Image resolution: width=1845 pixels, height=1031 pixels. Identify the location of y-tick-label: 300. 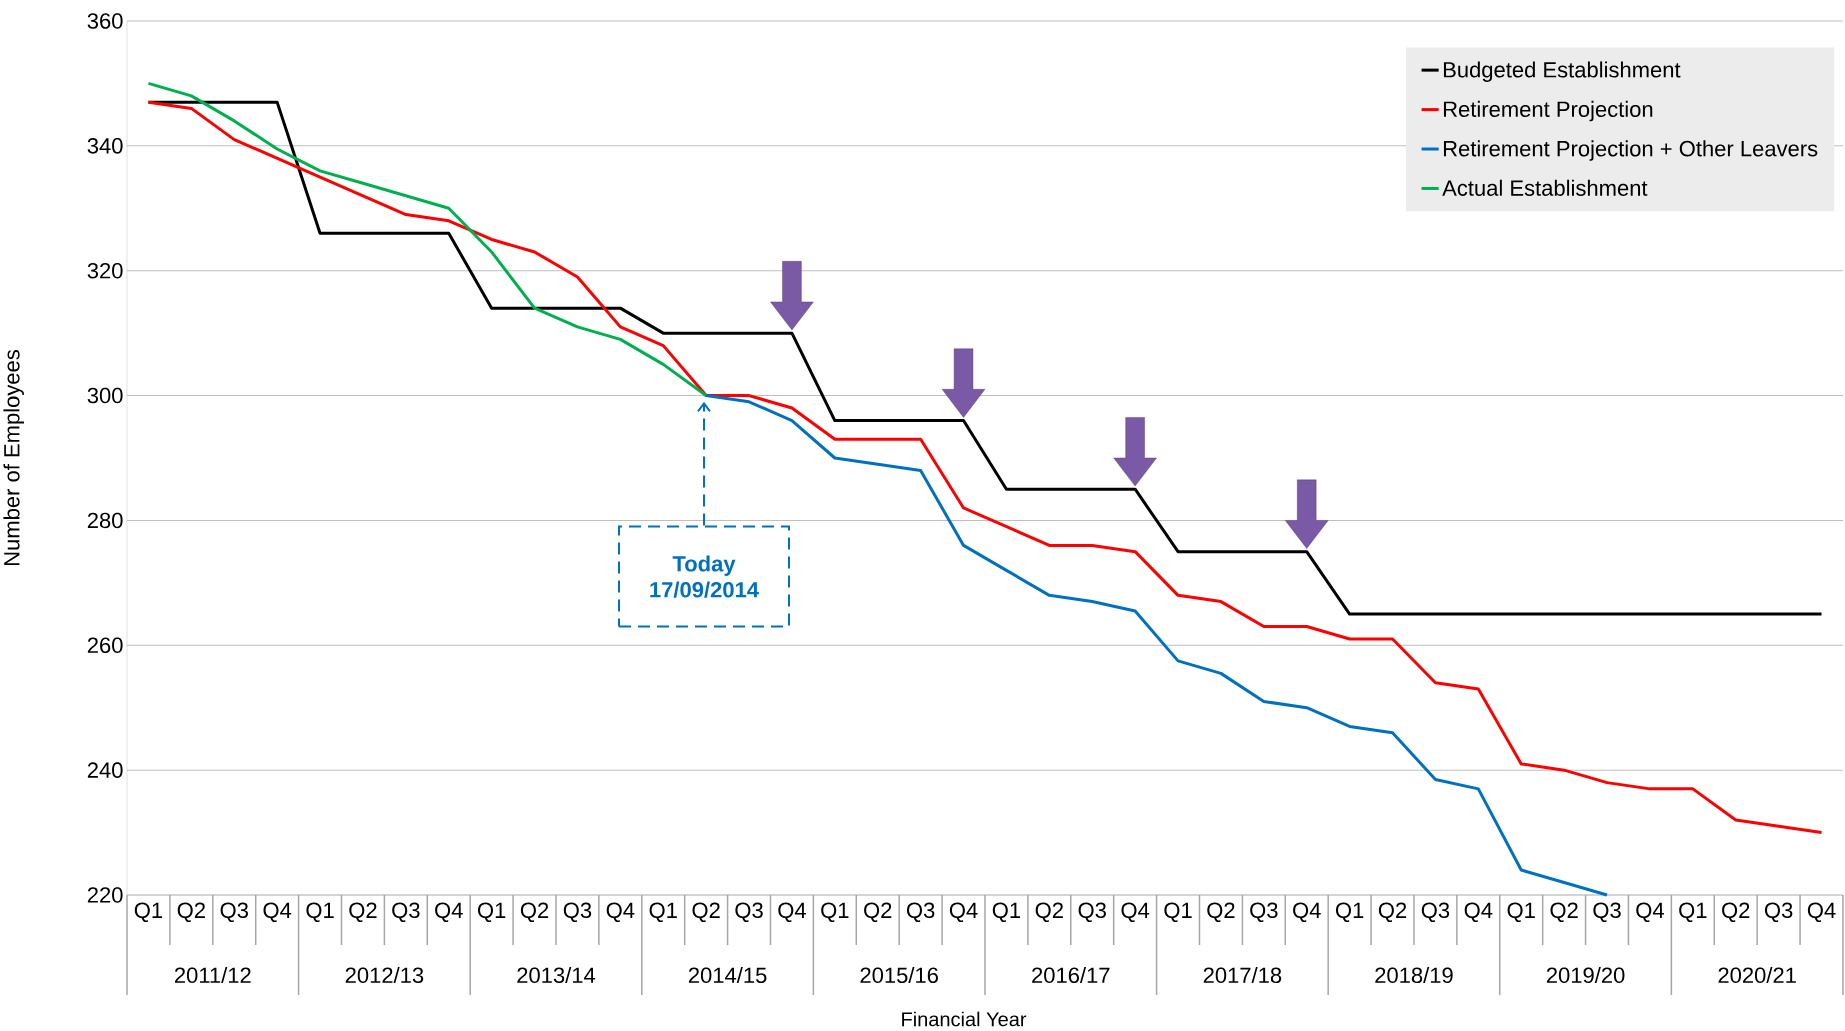
(105, 395).